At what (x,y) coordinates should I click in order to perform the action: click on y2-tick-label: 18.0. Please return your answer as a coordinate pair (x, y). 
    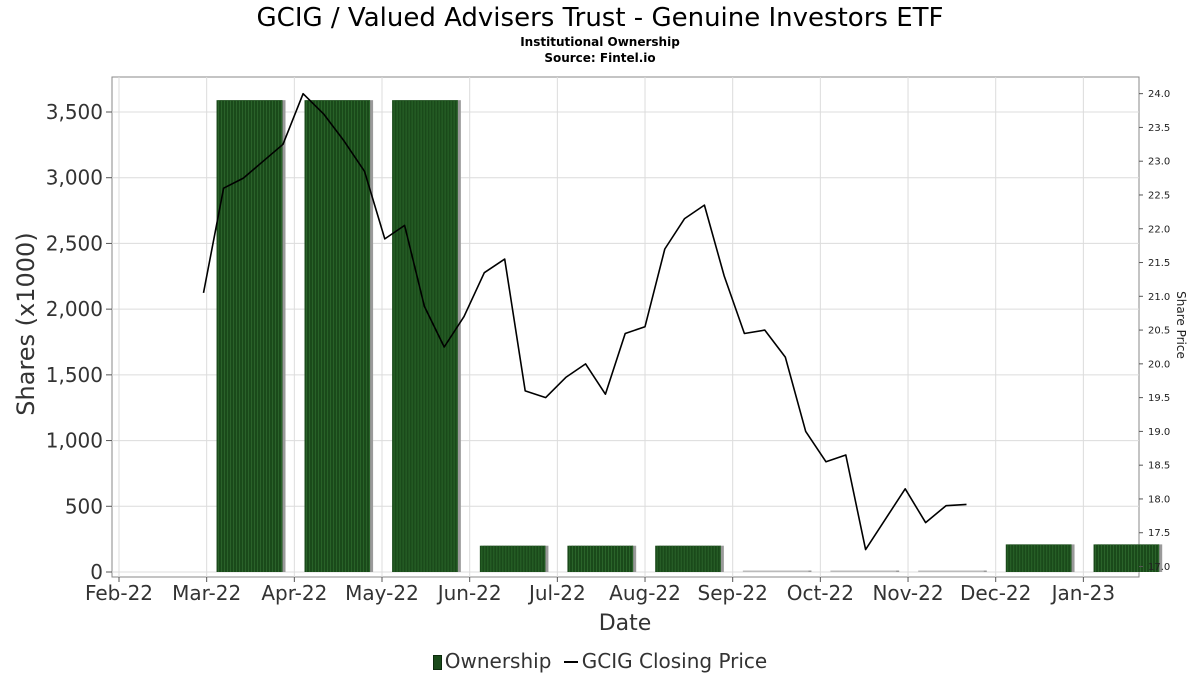
    Looking at the image, I should click on (1159, 499).